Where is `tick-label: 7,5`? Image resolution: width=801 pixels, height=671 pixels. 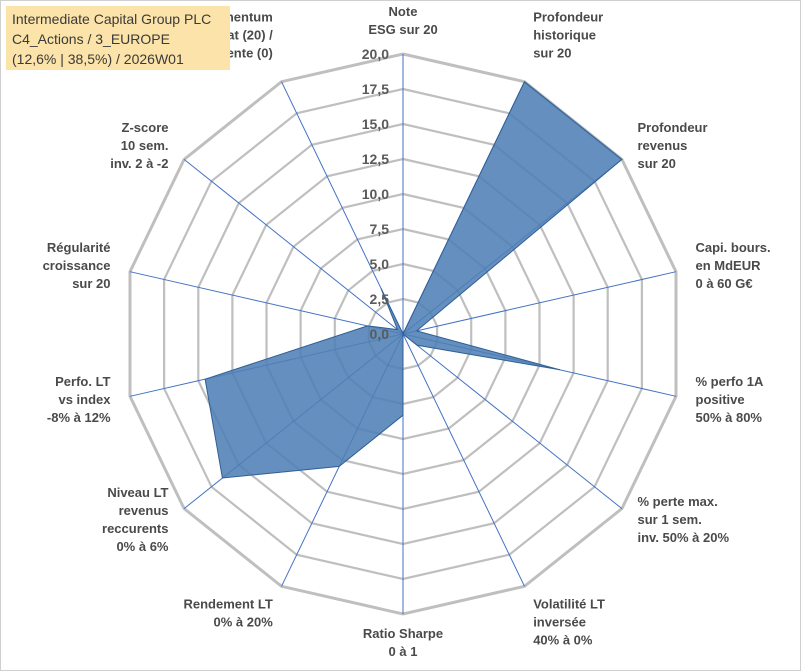
tick-label: 7,5 is located at coordinates (380, 229).